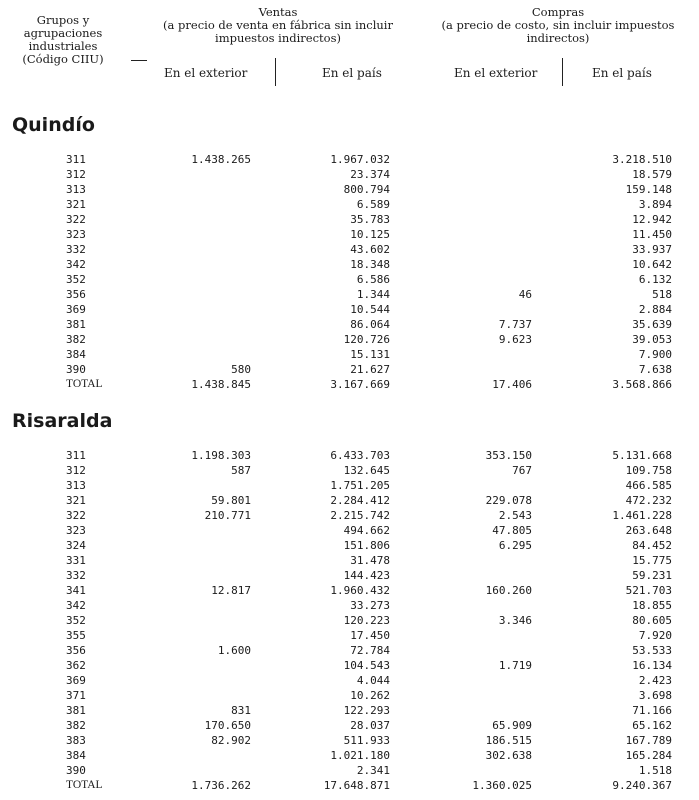 The height and width of the screenshot is (800, 699). Describe the element at coordinates (349, 294) in the screenshot. I see `table-row: 356 1.344 46 518` at that location.